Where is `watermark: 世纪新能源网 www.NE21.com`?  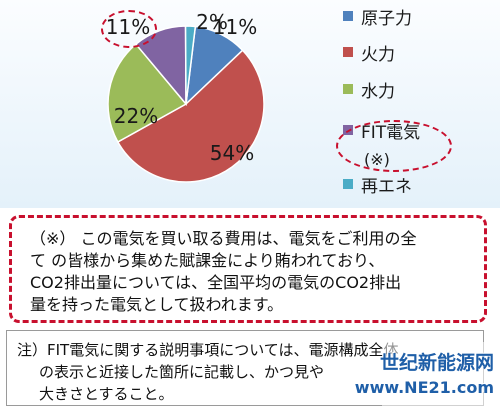 watermark: 世纪新能源网 www.NE21.com is located at coordinates (427, 374).